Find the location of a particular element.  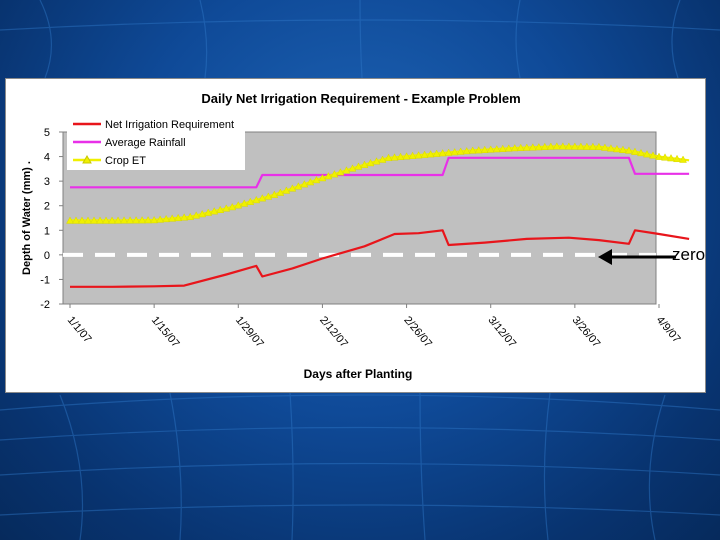

x-tick-label: 1/15/07 is located at coordinates (165, 332).